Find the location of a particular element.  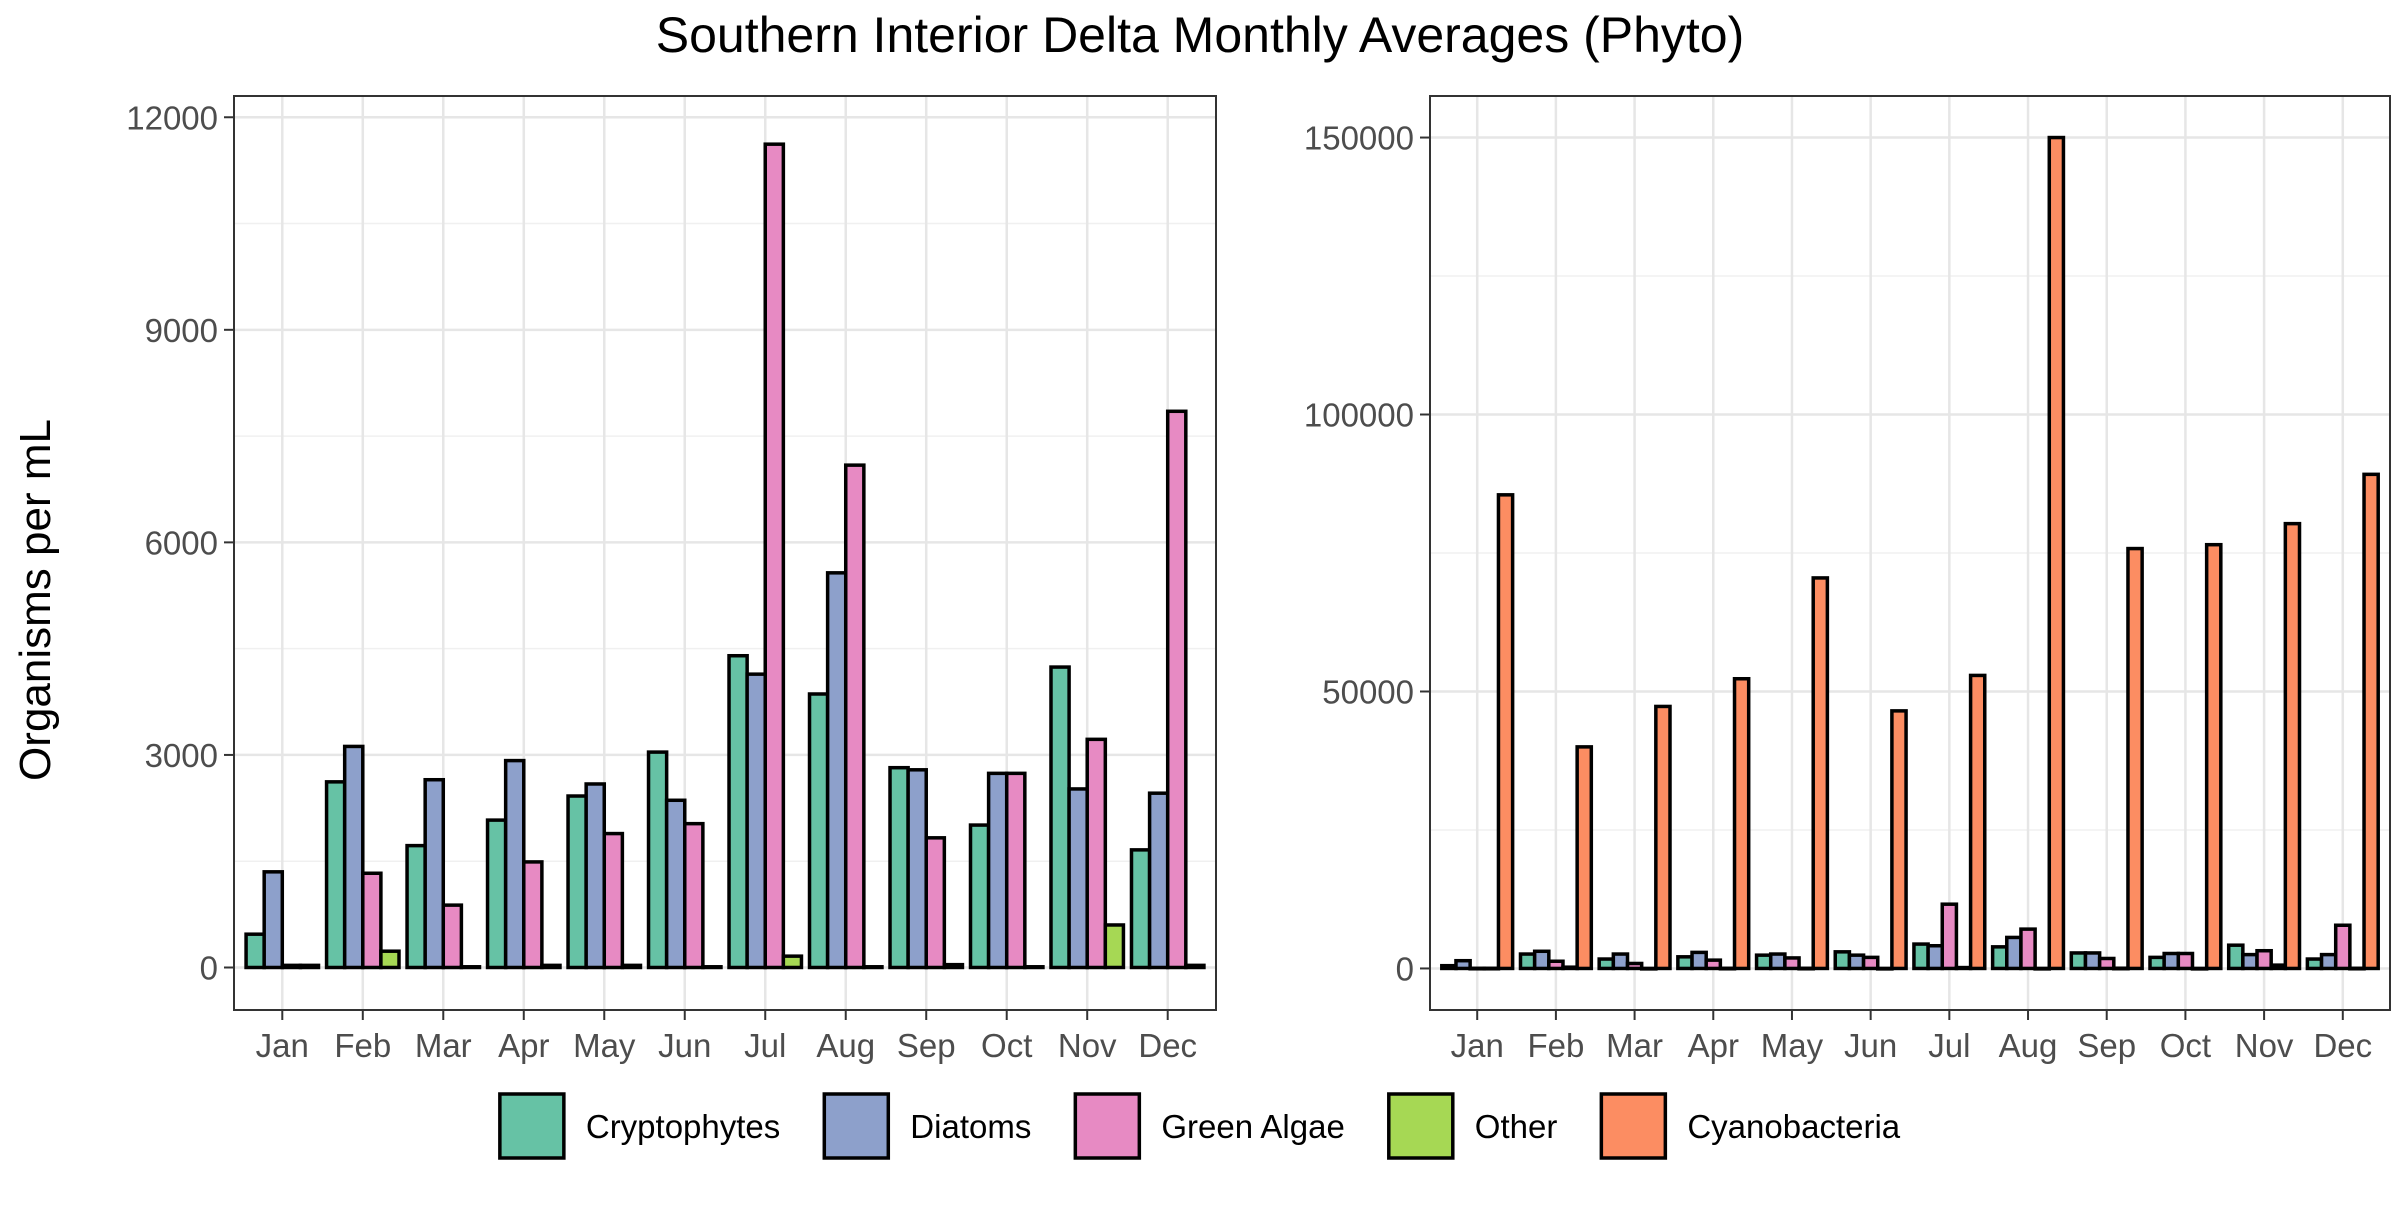

right-bar-other-mar is located at coordinates (1648, 968).